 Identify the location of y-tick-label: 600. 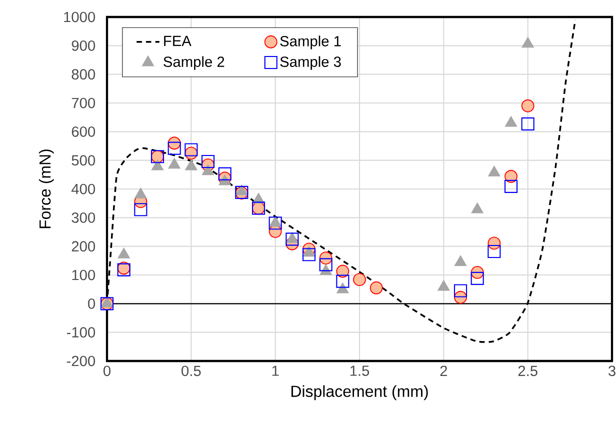
(84, 131).